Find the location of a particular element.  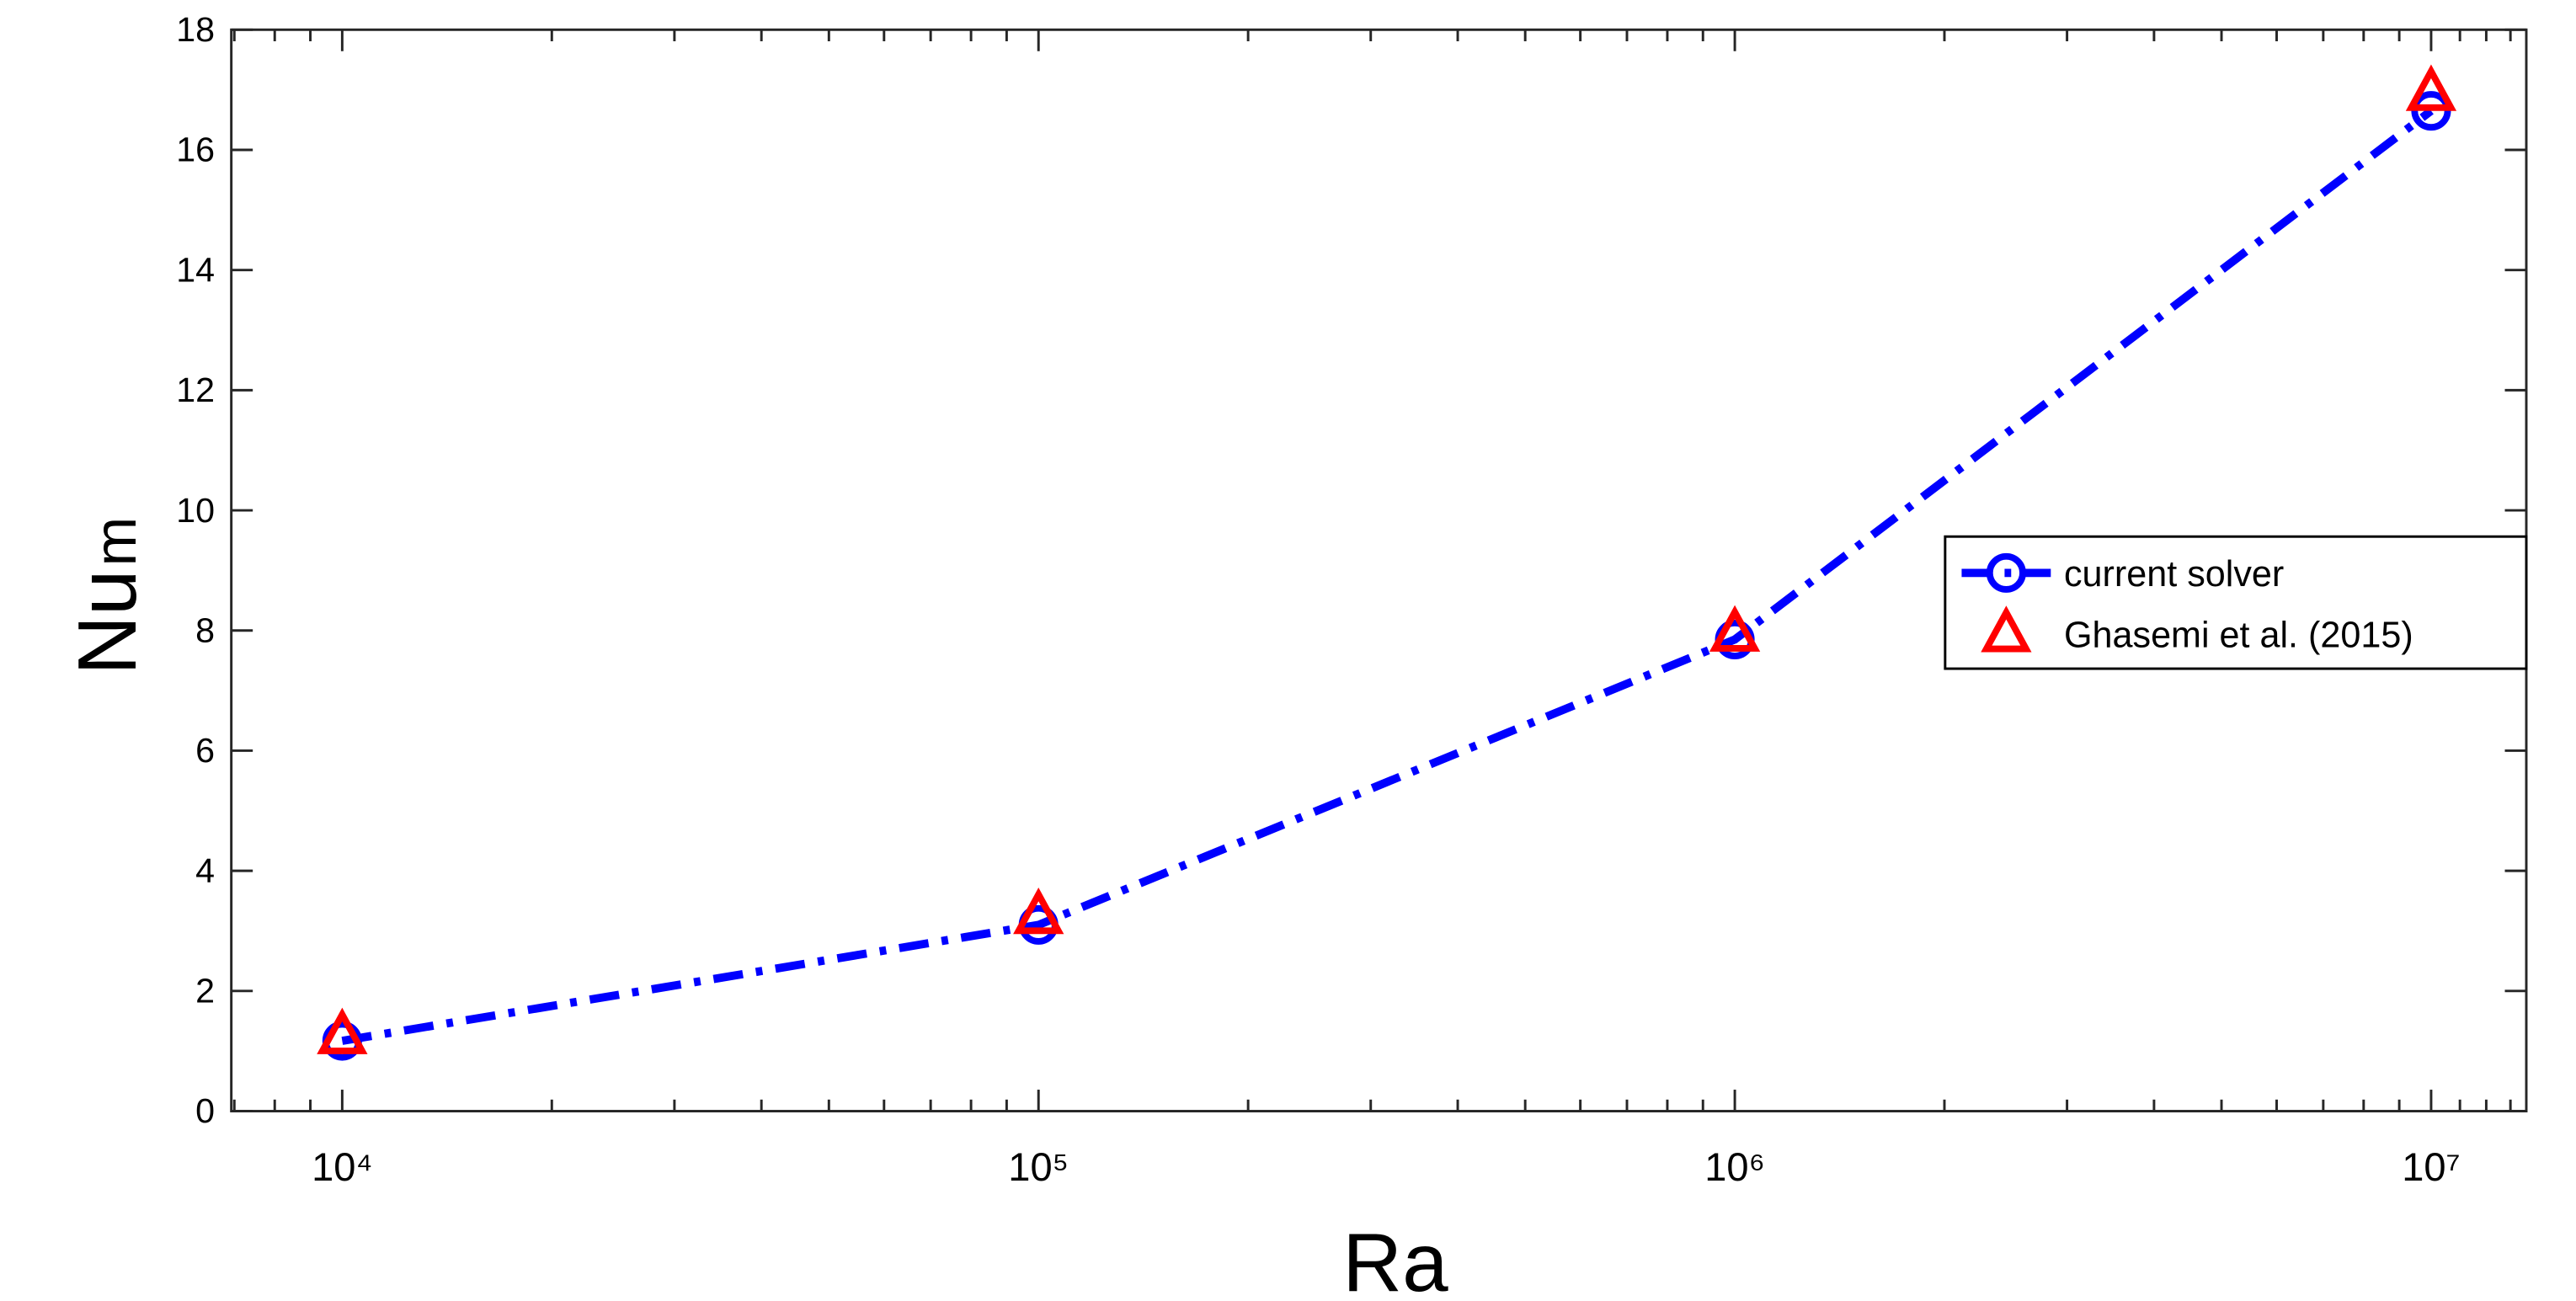

x-tick-label: 10⁴ is located at coordinates (342, 1166).